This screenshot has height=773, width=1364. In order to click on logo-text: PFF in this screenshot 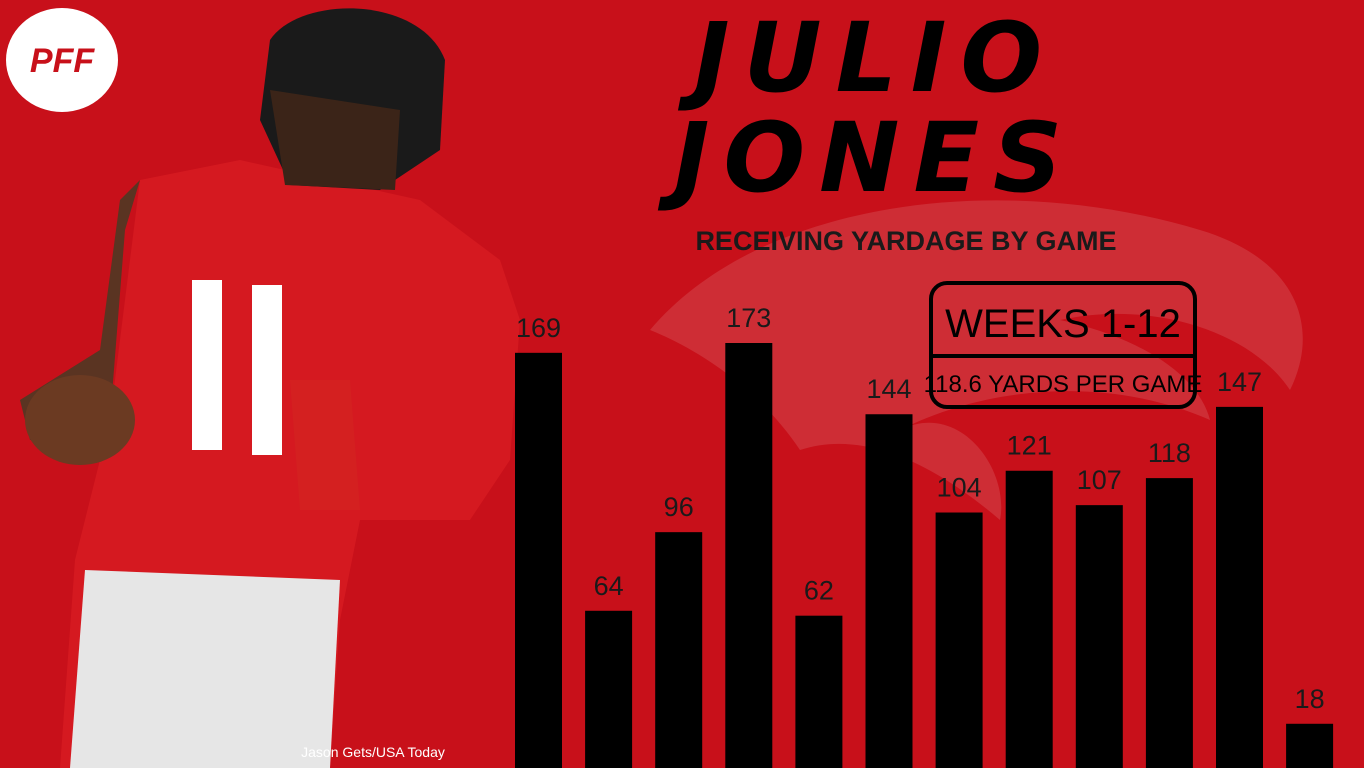, I will do `click(62, 61)`.